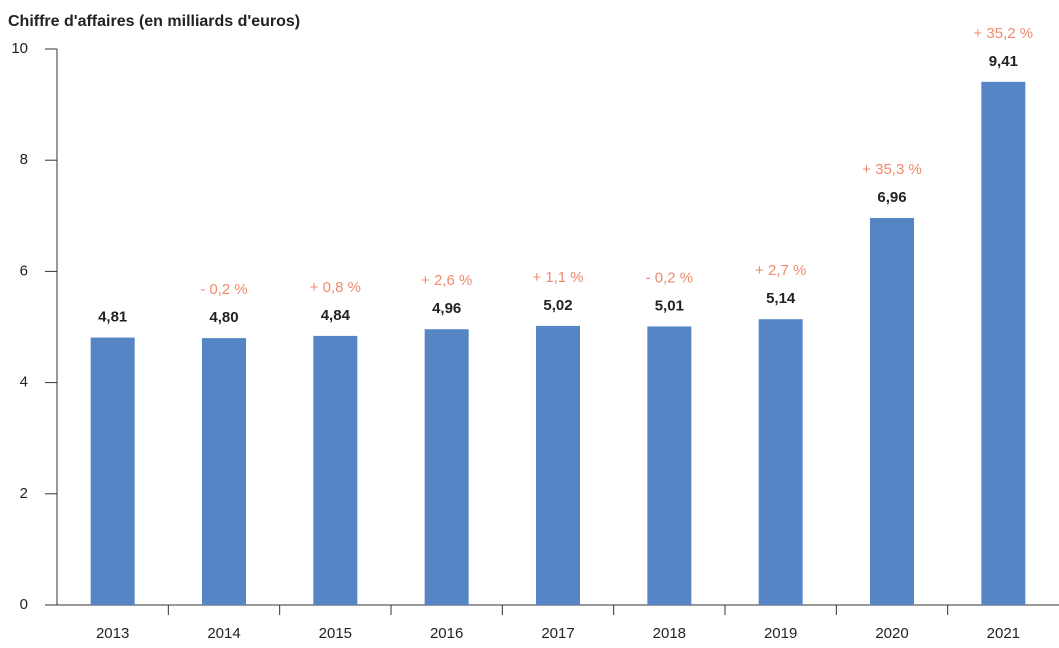 This screenshot has width=1059, height=648. Describe the element at coordinates (24, 604) in the screenshot. I see `y-tick-label: 0` at that location.